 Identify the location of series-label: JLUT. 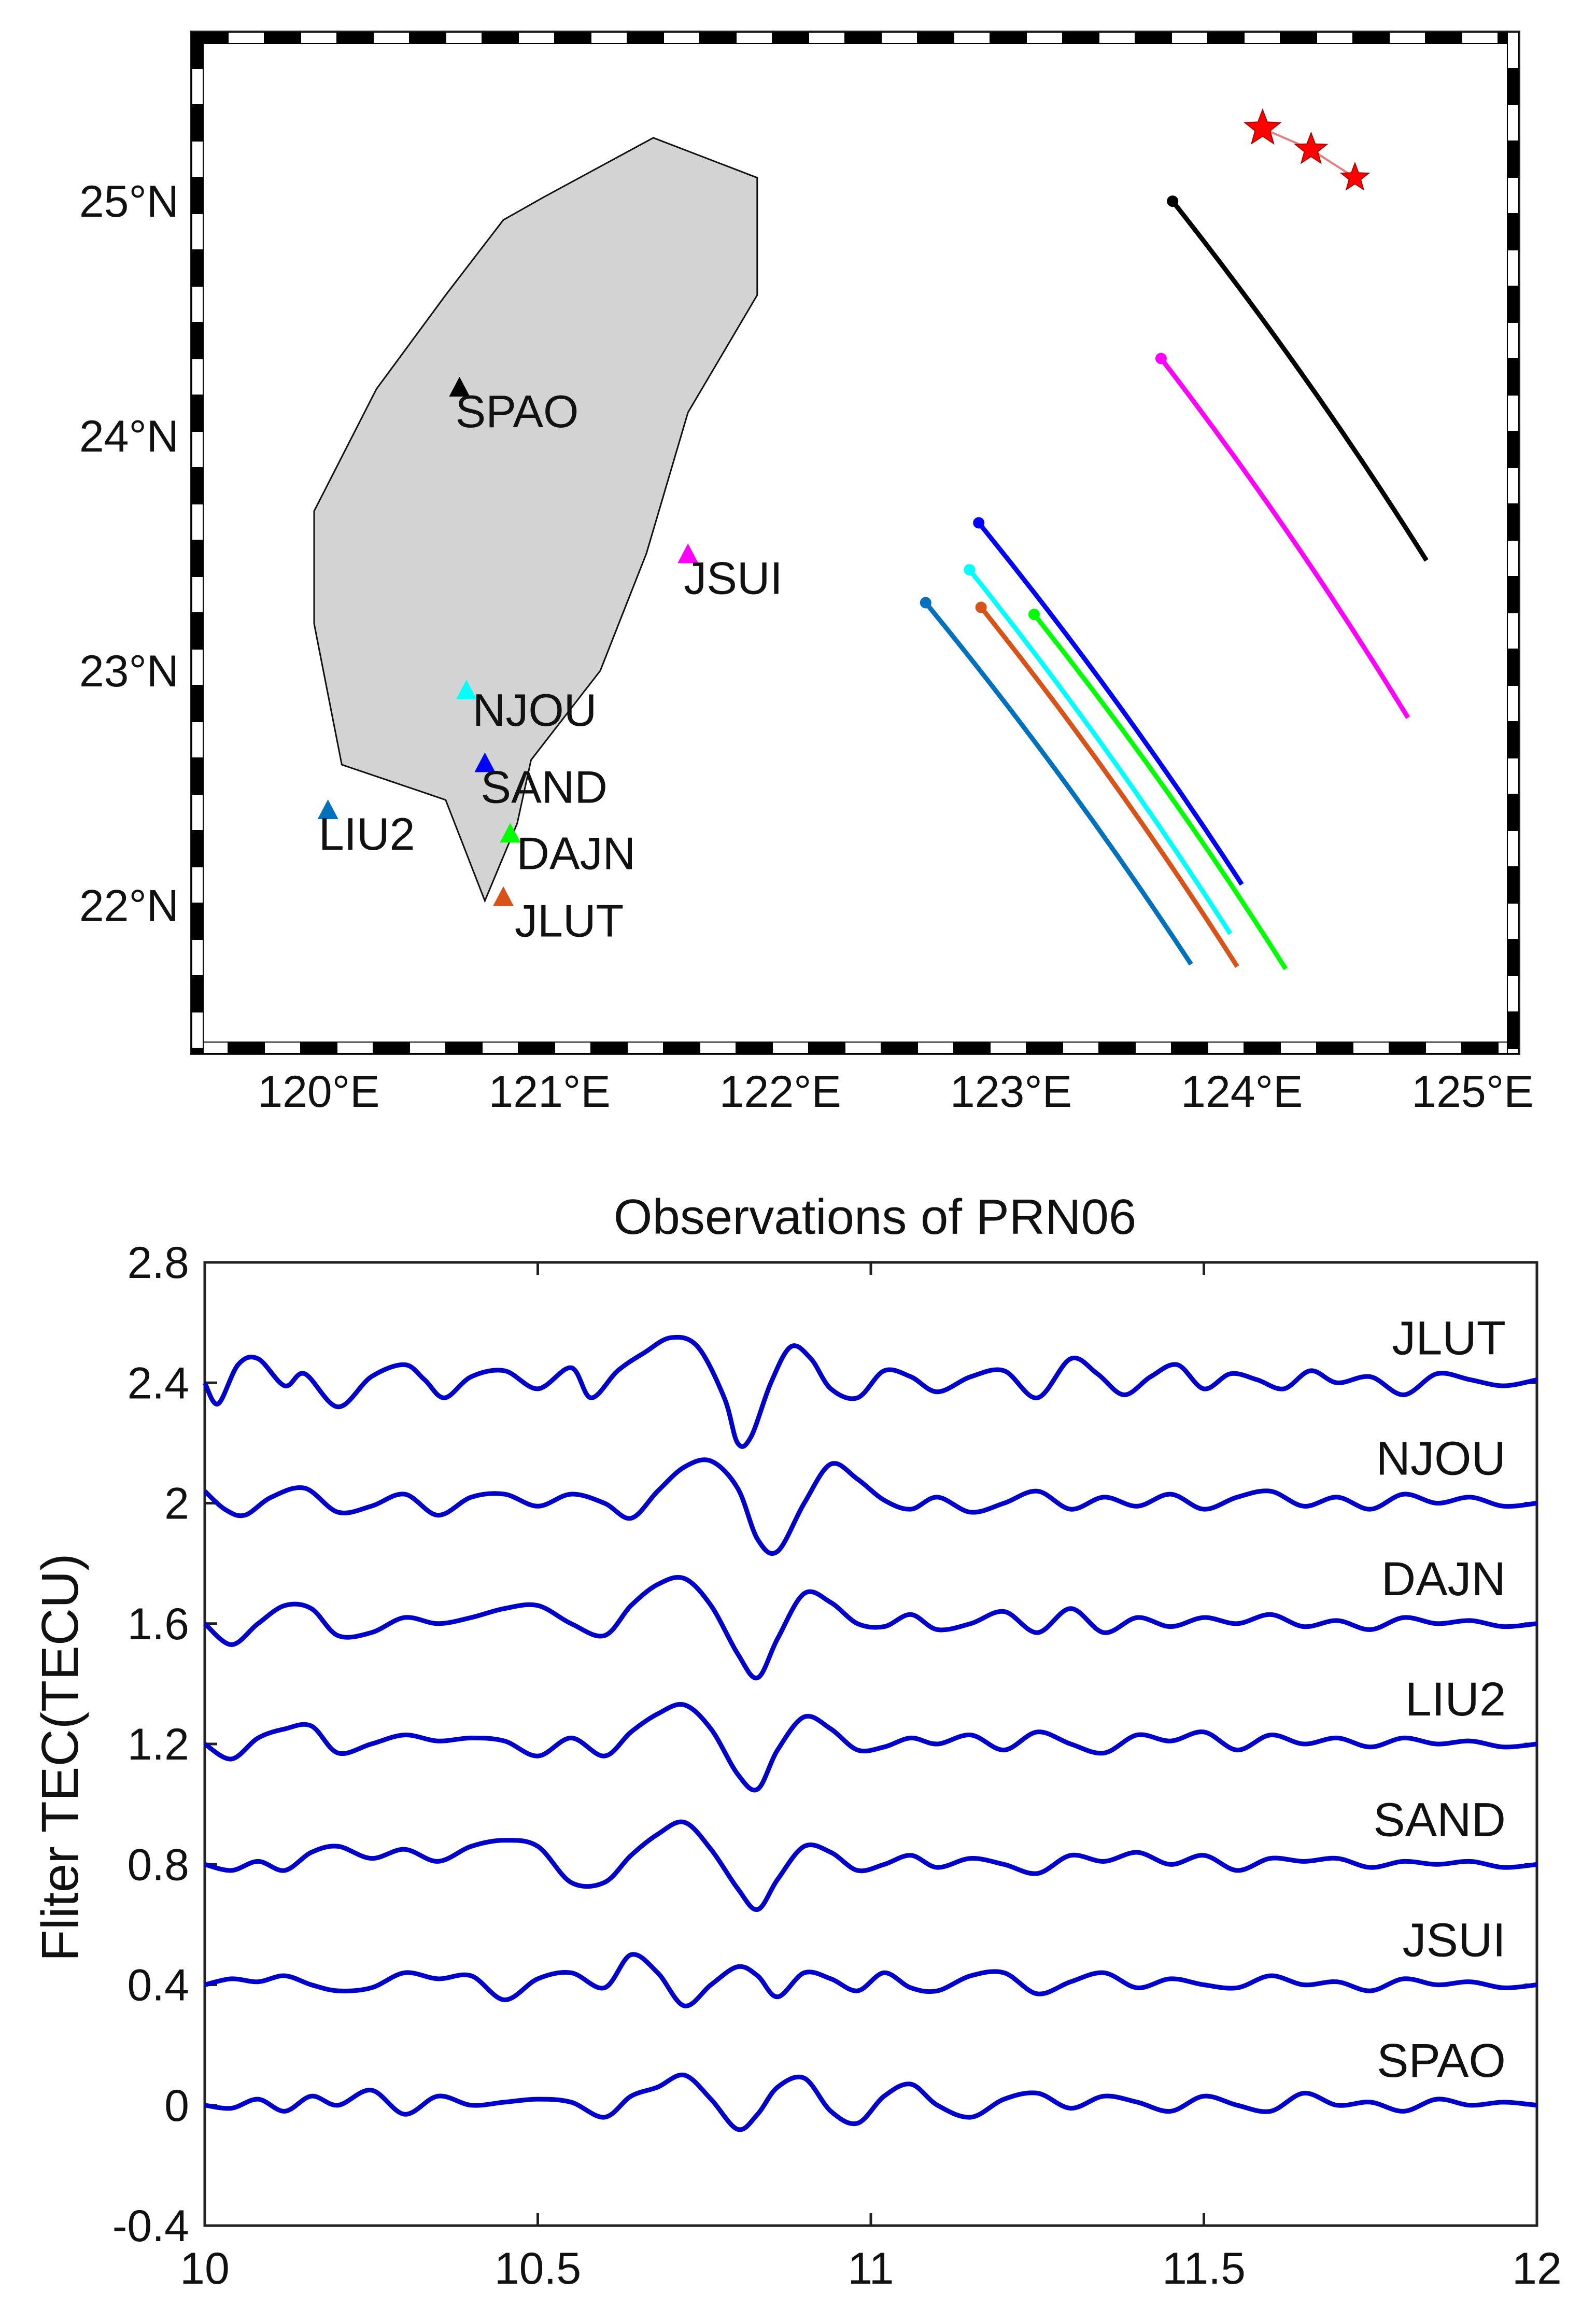
(1449, 1338).